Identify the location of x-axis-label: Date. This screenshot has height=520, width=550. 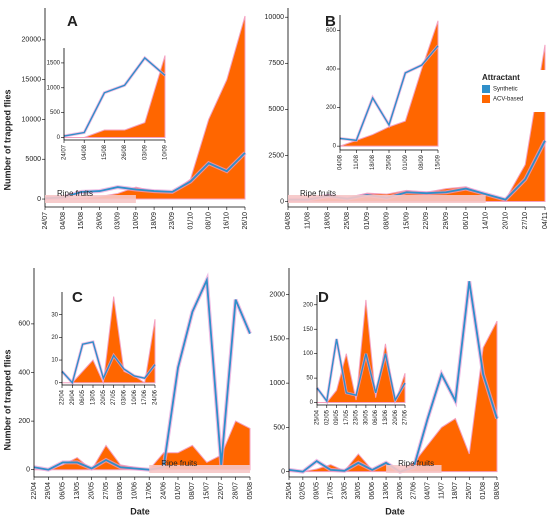
(140, 511).